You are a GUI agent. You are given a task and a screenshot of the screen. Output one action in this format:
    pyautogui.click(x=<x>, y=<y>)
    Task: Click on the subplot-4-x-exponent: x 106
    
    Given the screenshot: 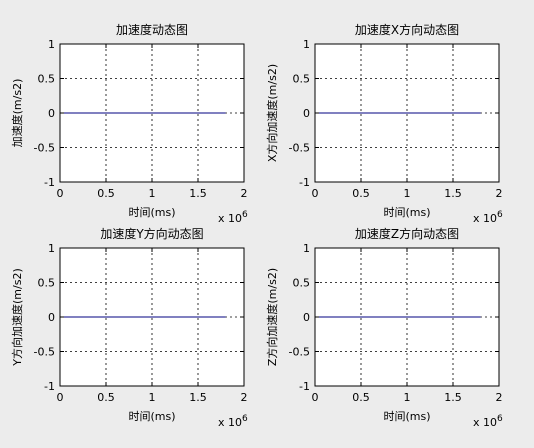 What is the action you would take?
    pyautogui.click(x=488, y=421)
    